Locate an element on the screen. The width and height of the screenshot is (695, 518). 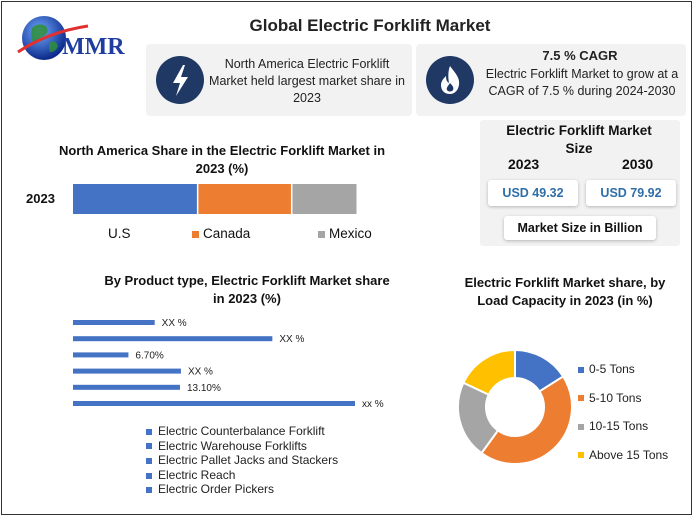
bar-segment-u-s is located at coordinates (135, 199).